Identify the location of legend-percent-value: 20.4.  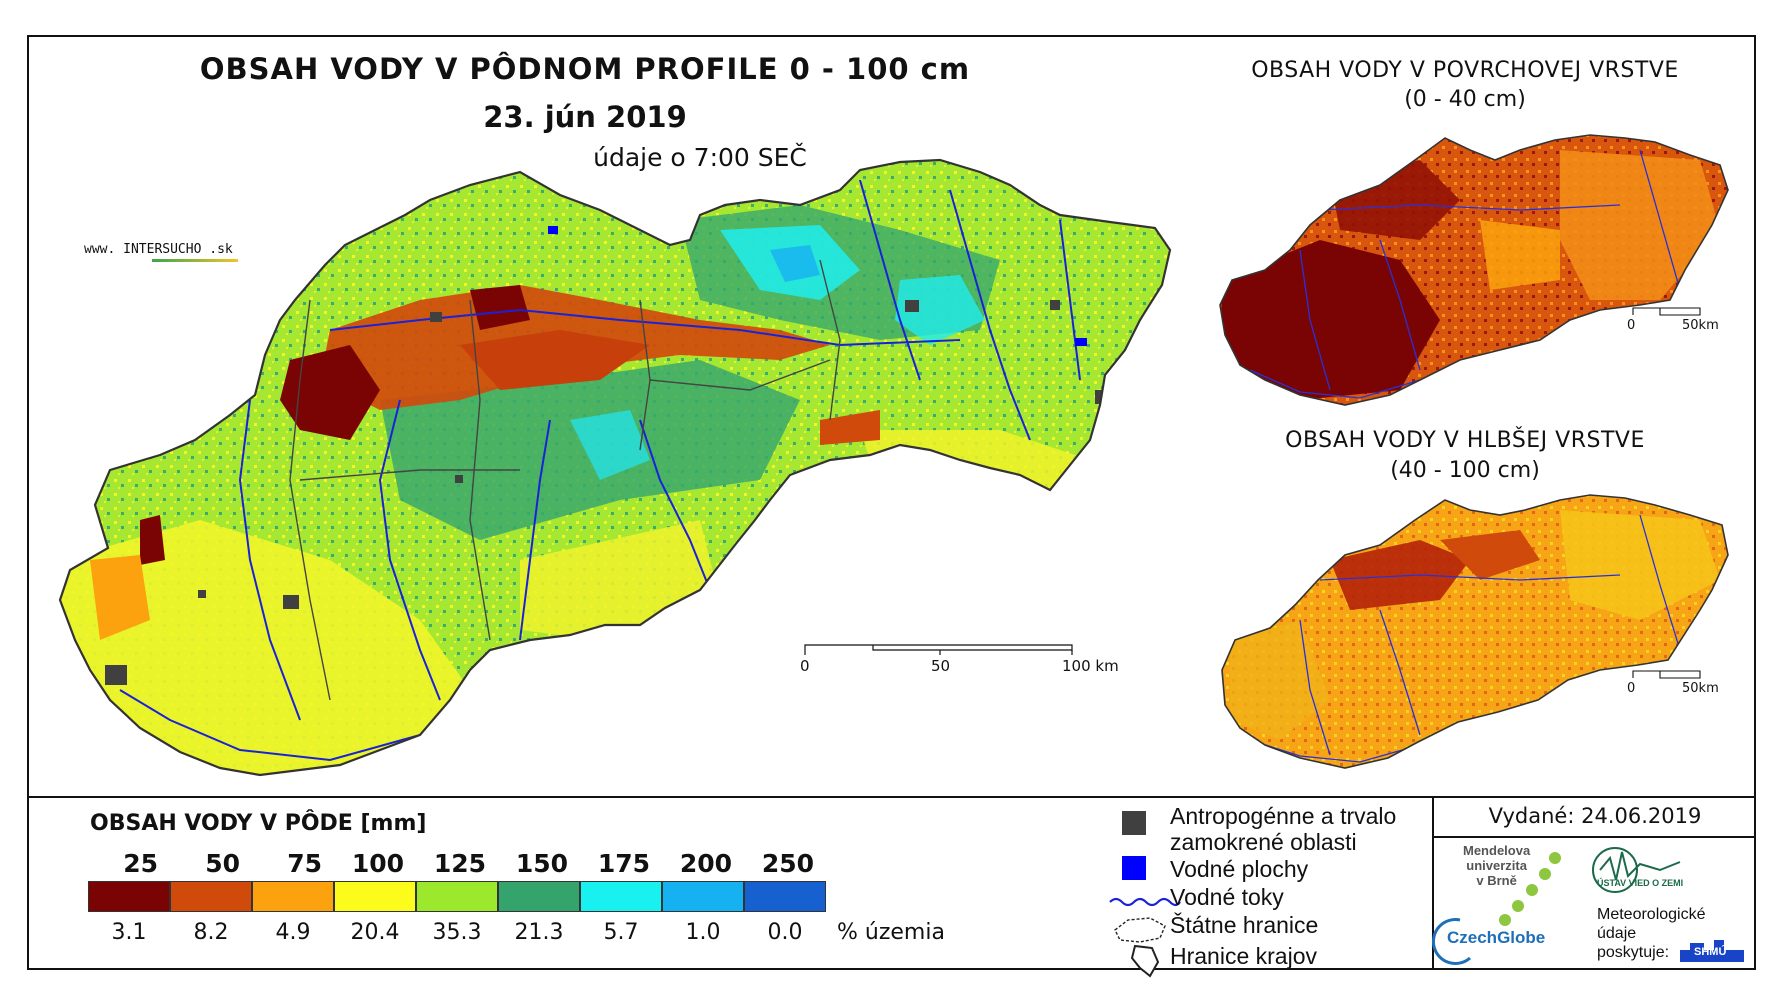
(375, 932).